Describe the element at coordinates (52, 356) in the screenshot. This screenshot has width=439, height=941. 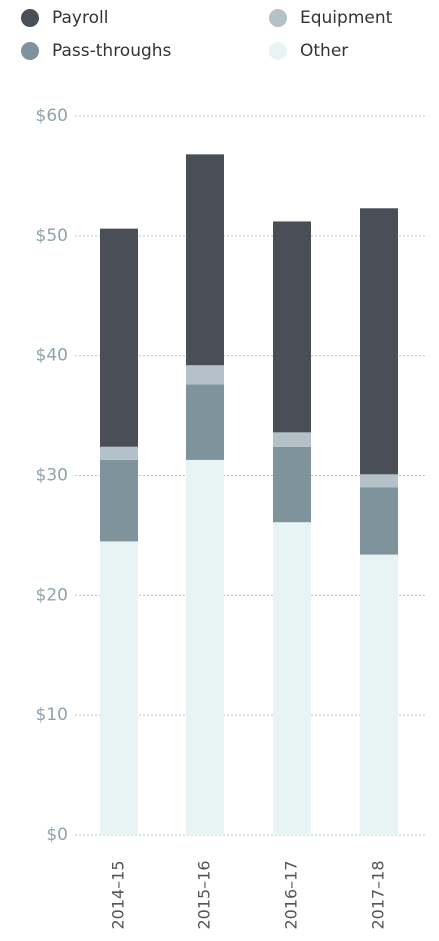
I see `y-tick-label: $40` at that location.